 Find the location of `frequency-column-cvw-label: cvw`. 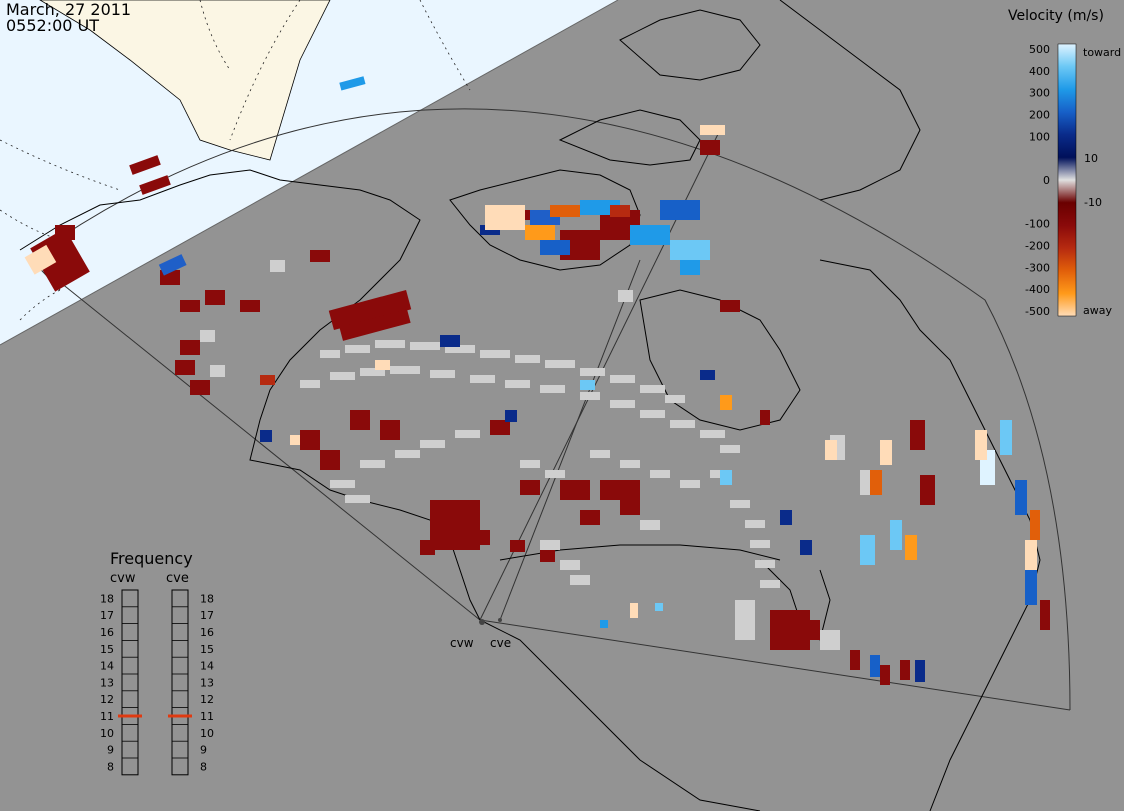

frequency-column-cvw-label: cvw is located at coordinates (123, 578).